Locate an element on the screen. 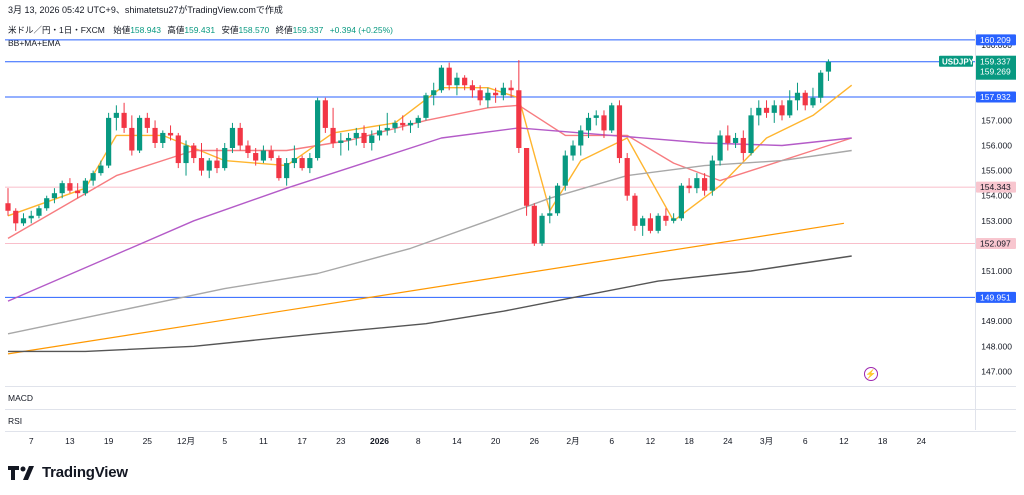  x-tick-label: 23 is located at coordinates (341, 441).